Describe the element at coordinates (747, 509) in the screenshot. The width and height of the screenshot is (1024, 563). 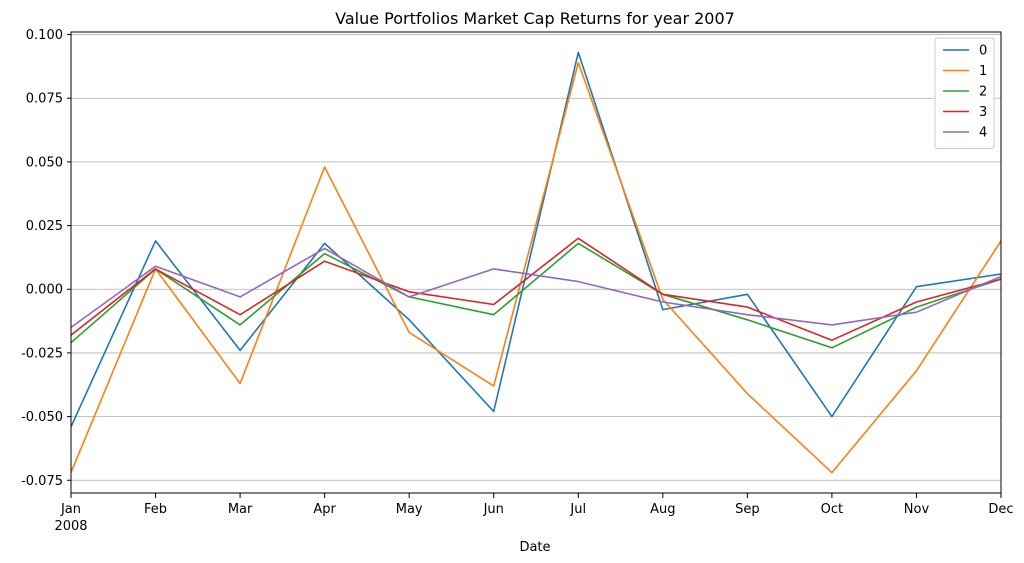
I see `x-tick-label: Sep` at that location.